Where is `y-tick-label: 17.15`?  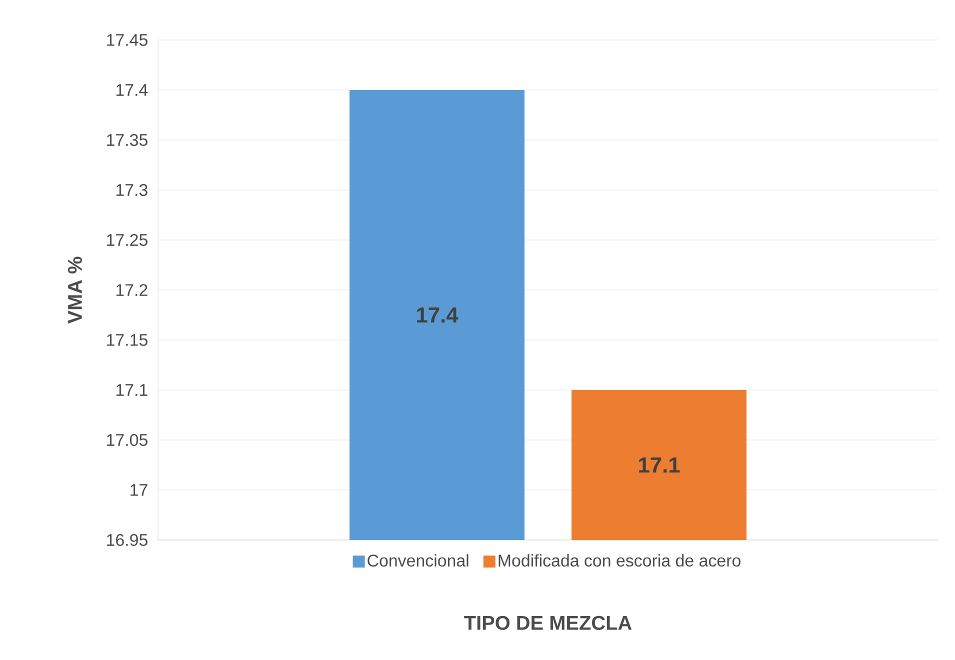
y-tick-label: 17.15 is located at coordinates (127, 340).